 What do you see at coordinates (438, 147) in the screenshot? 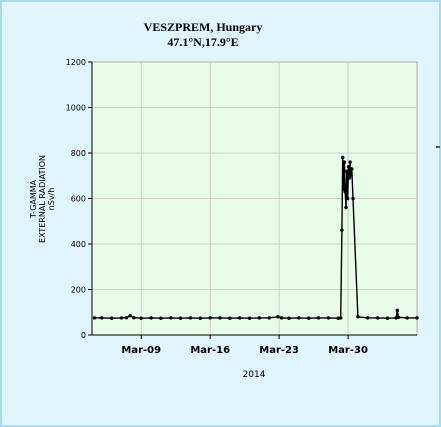
I see `edge-mark` at bounding box center [438, 147].